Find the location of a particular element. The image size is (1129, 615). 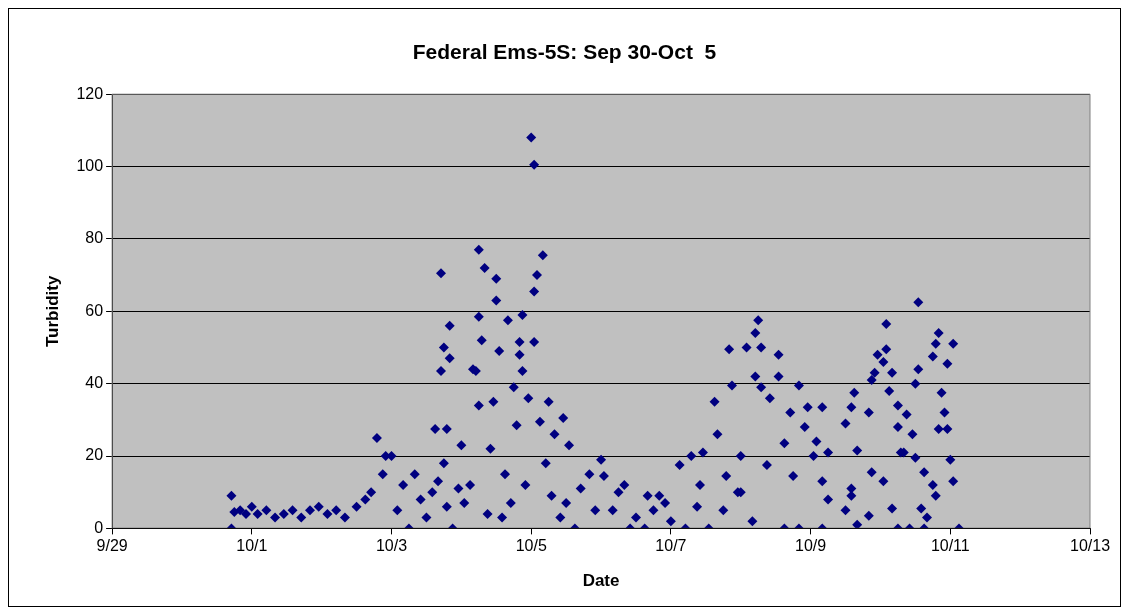

y-axis-title: Turbidity is located at coordinates (52, 311).